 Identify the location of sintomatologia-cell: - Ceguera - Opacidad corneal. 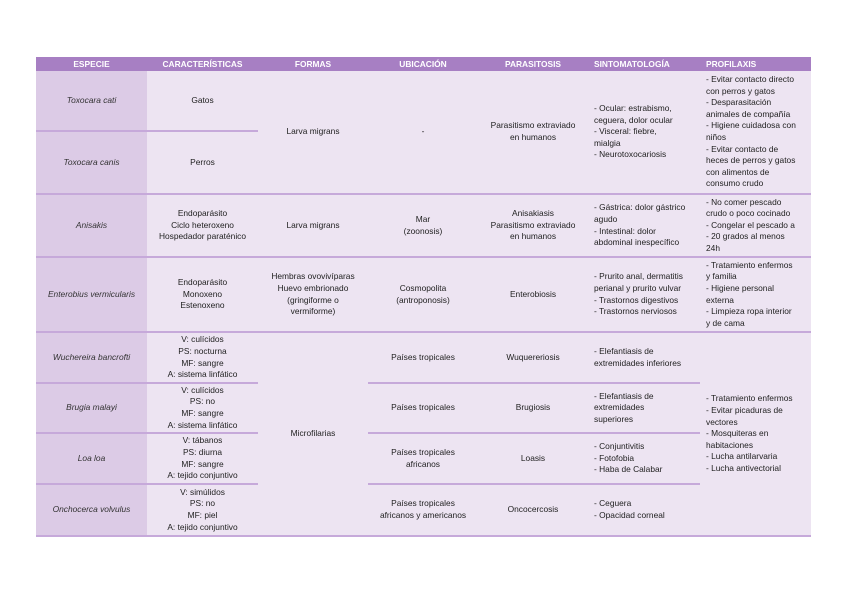
(644, 511).